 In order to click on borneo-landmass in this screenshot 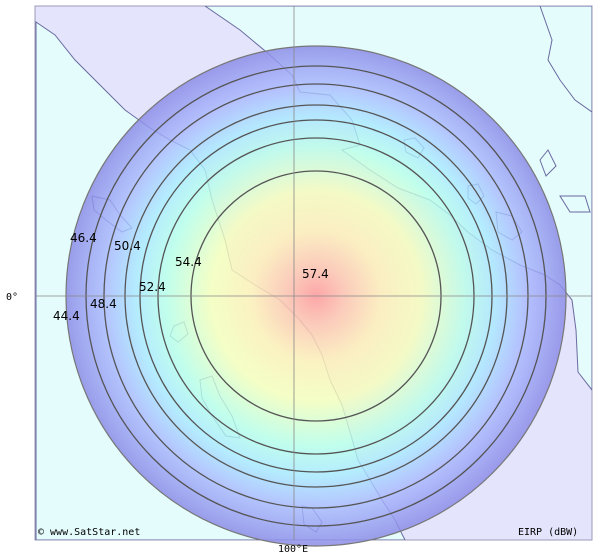, I will do `click(565, 59)`.